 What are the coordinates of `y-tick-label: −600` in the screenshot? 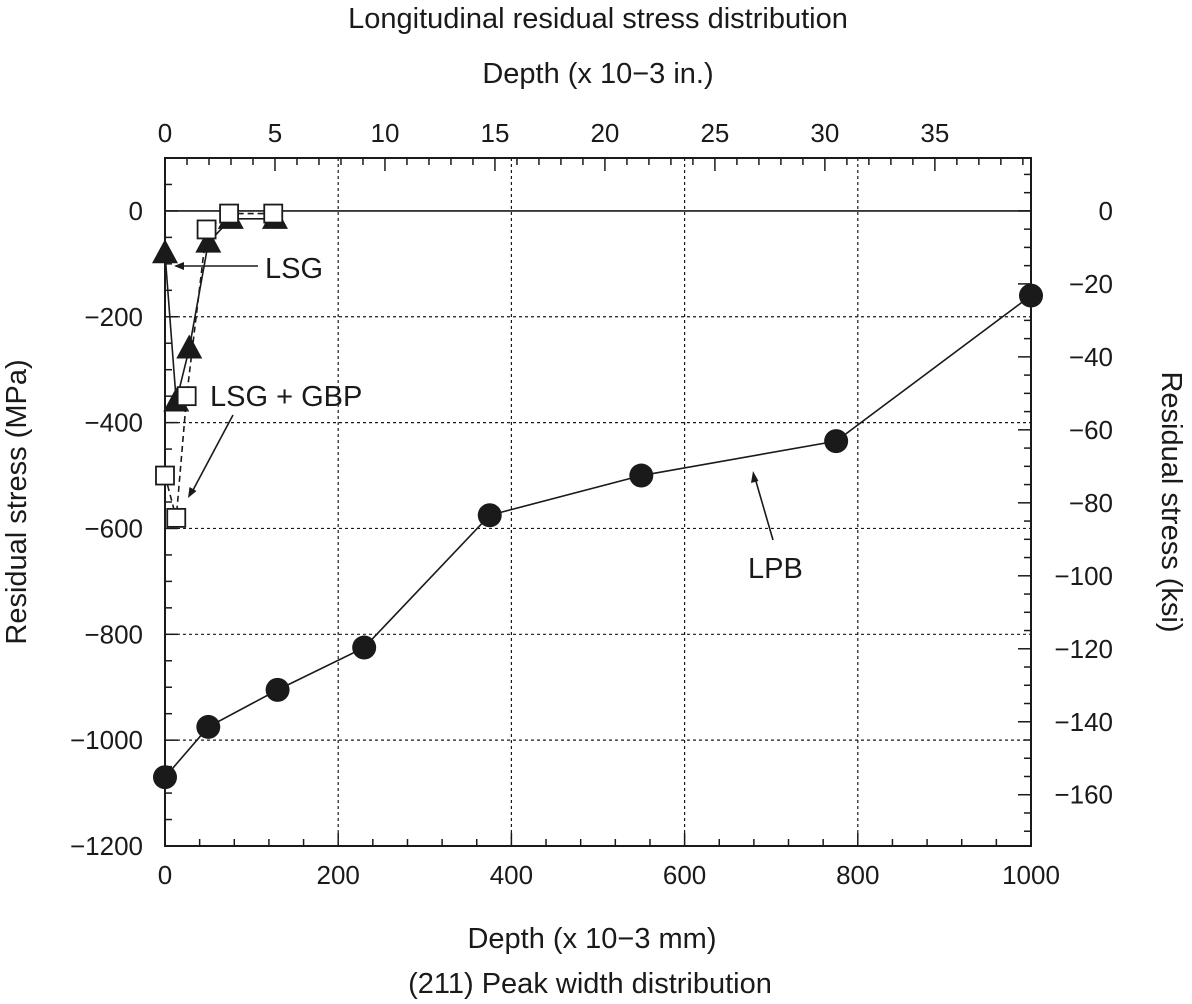 It's located at (113, 528).